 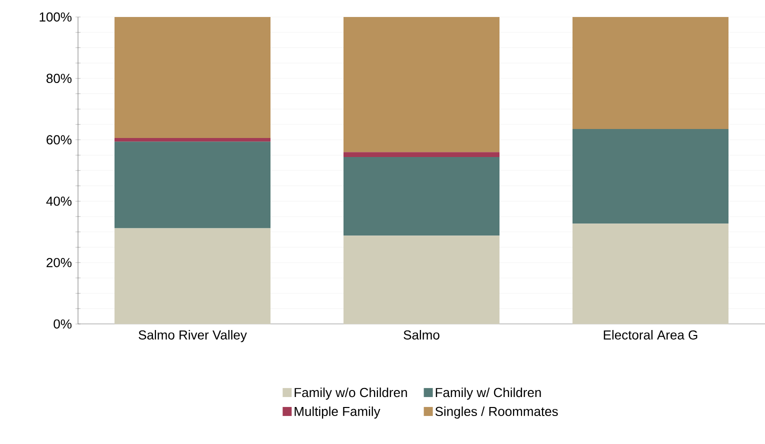 I want to click on y-tick-label: 40%, so click(x=59, y=201).